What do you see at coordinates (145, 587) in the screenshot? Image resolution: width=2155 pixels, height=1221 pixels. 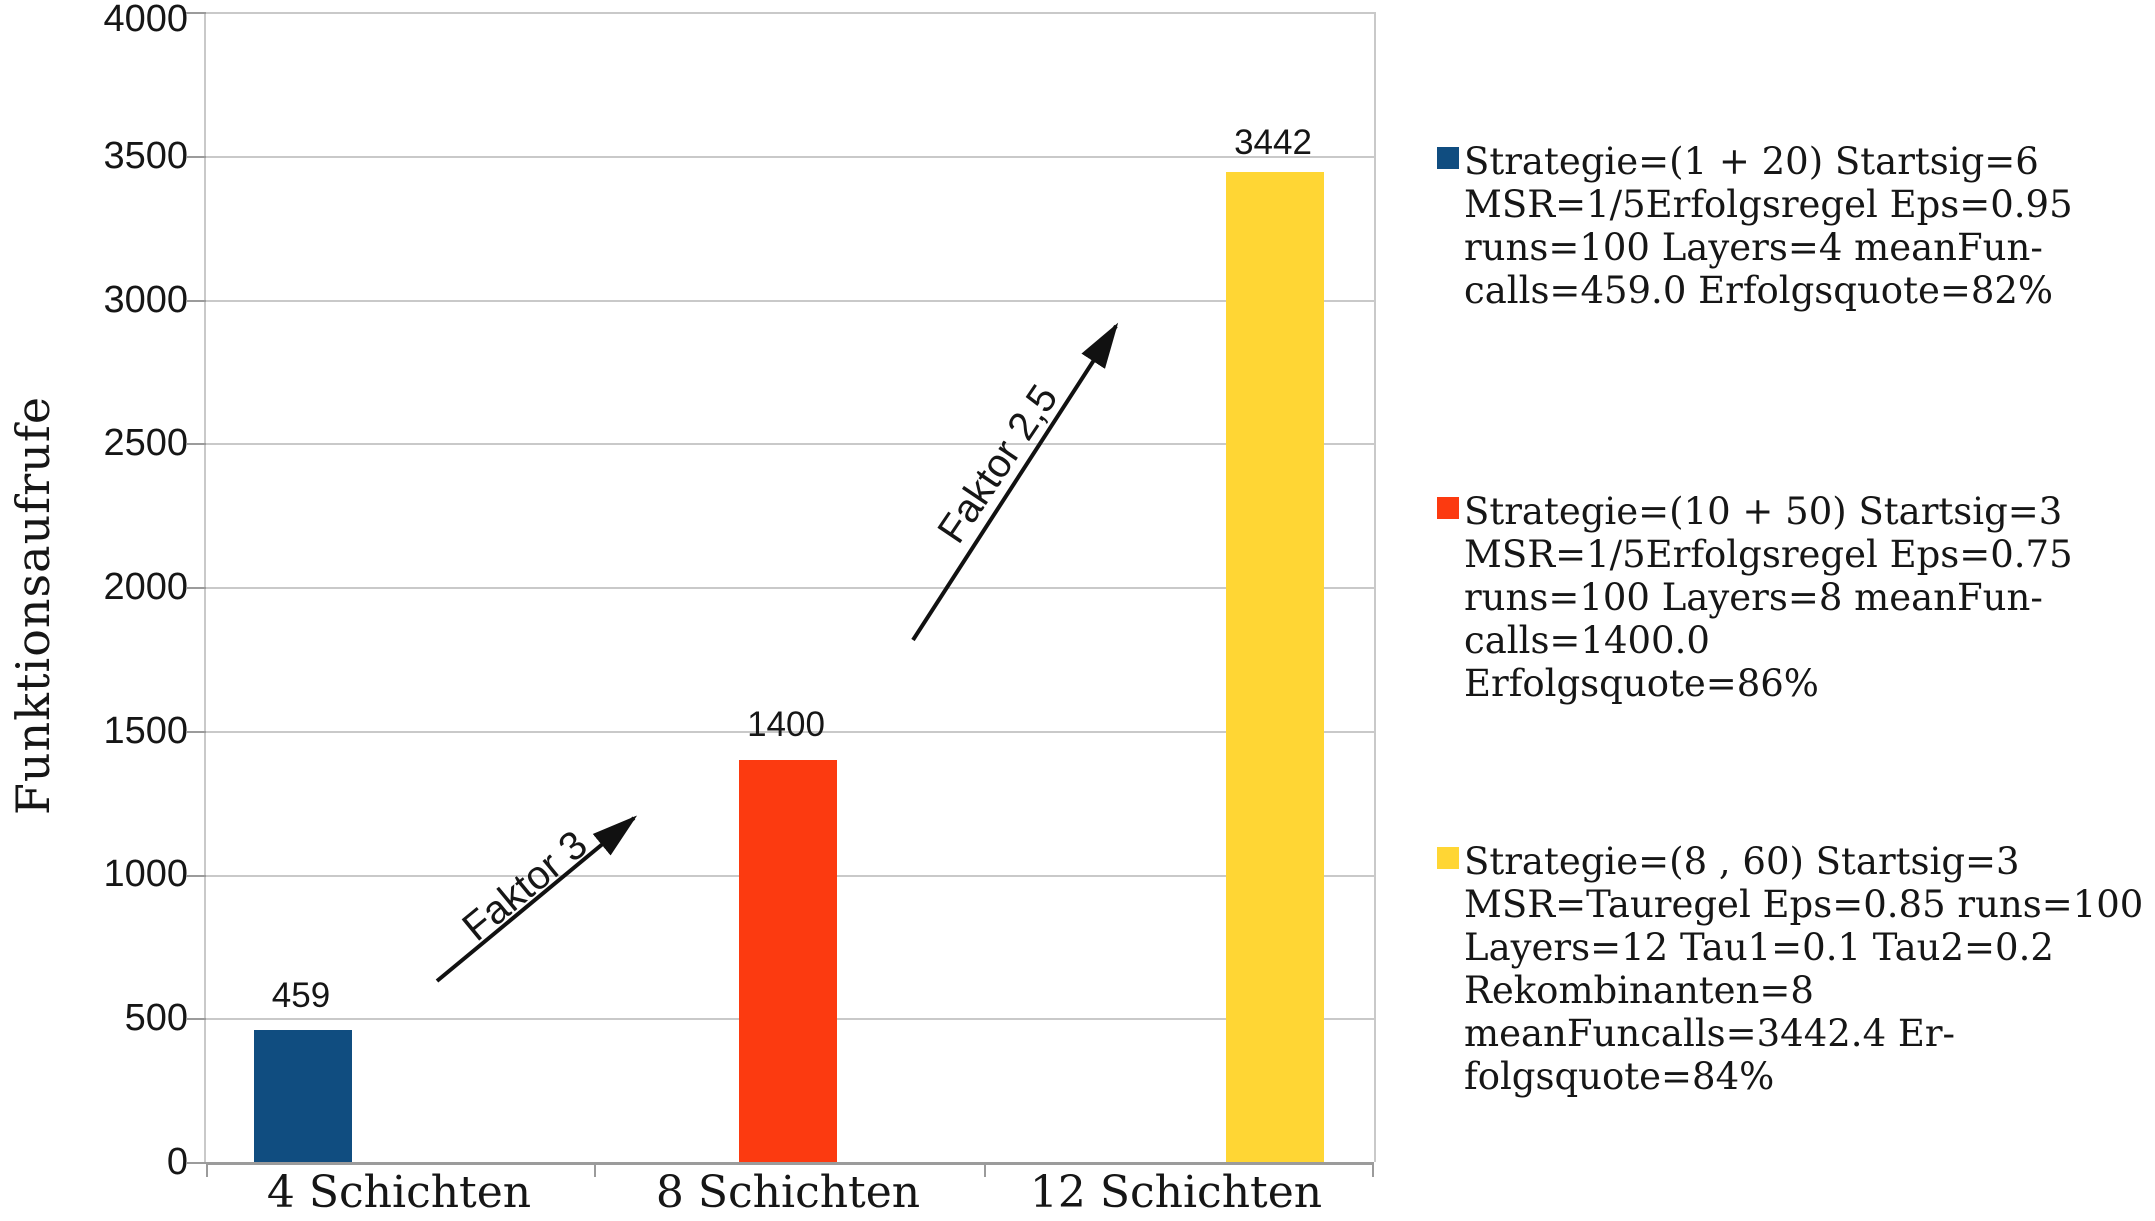 I see `y-tick-label: 2000` at bounding box center [145, 587].